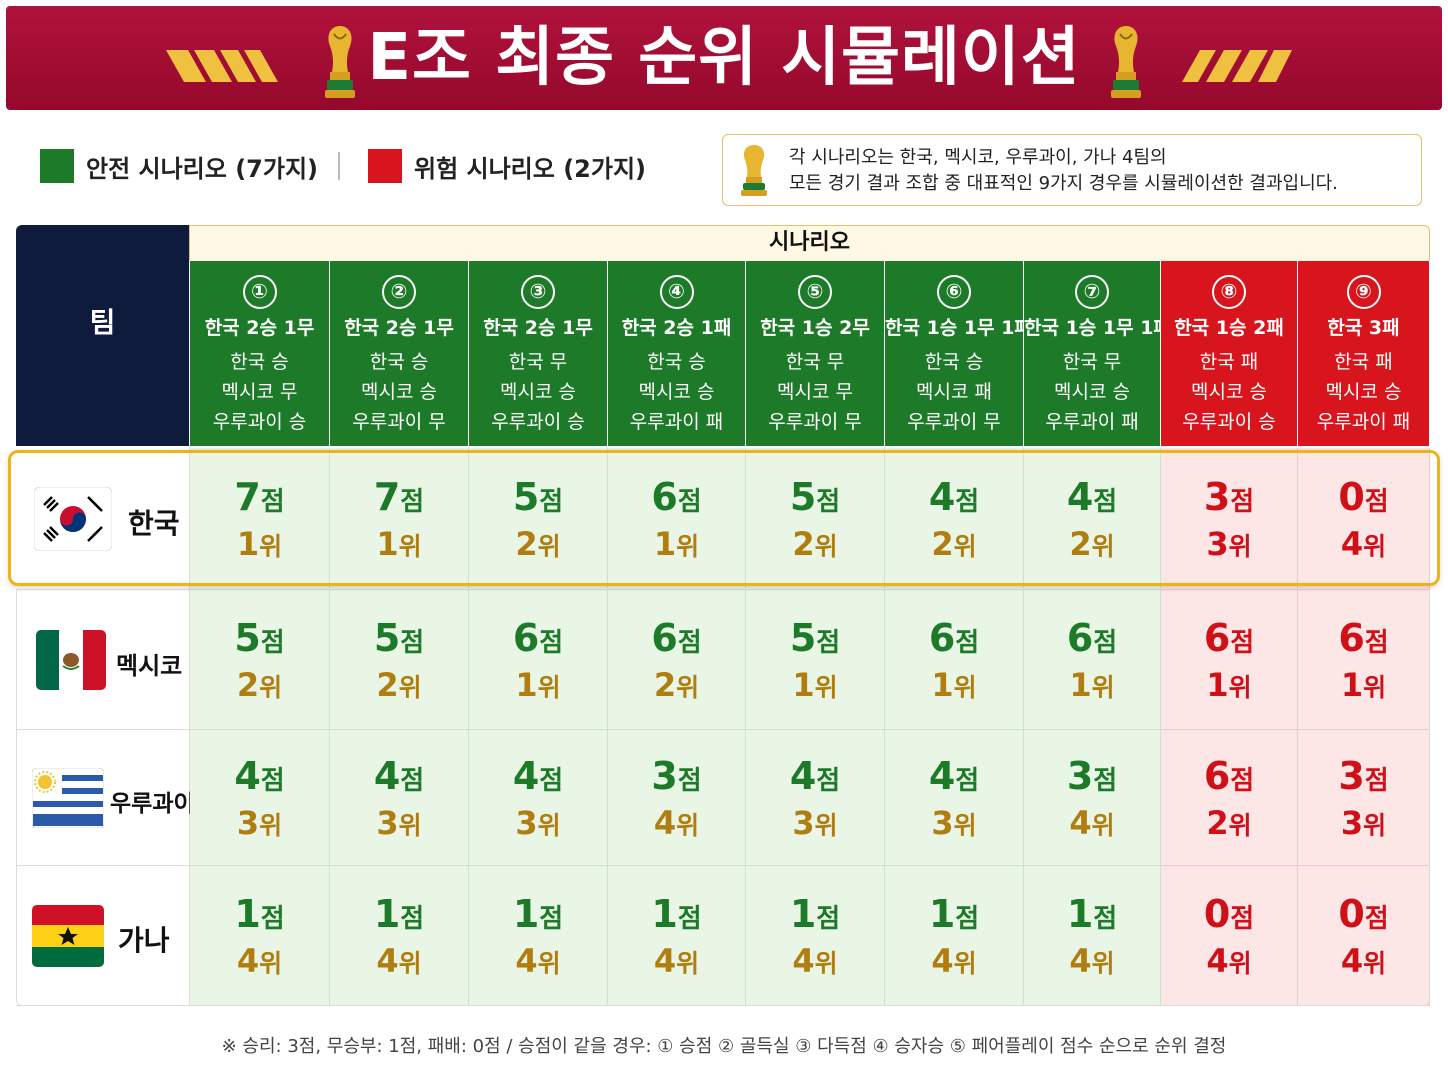 This screenshot has height=1086, width=1448. I want to click on standing-cell: 7점 1위, so click(260, 519).